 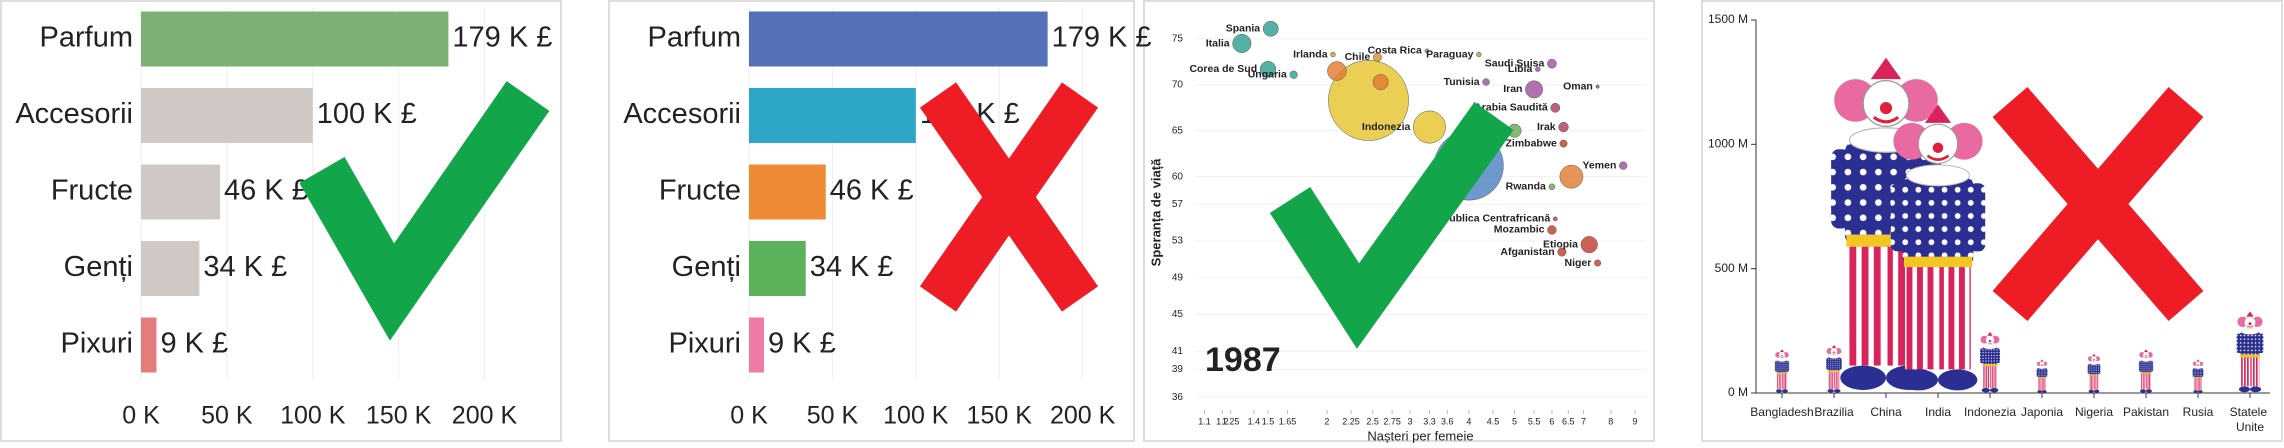 What do you see at coordinates (1526, 187) in the screenshot?
I see `bubble-label: Rwanda` at bounding box center [1526, 187].